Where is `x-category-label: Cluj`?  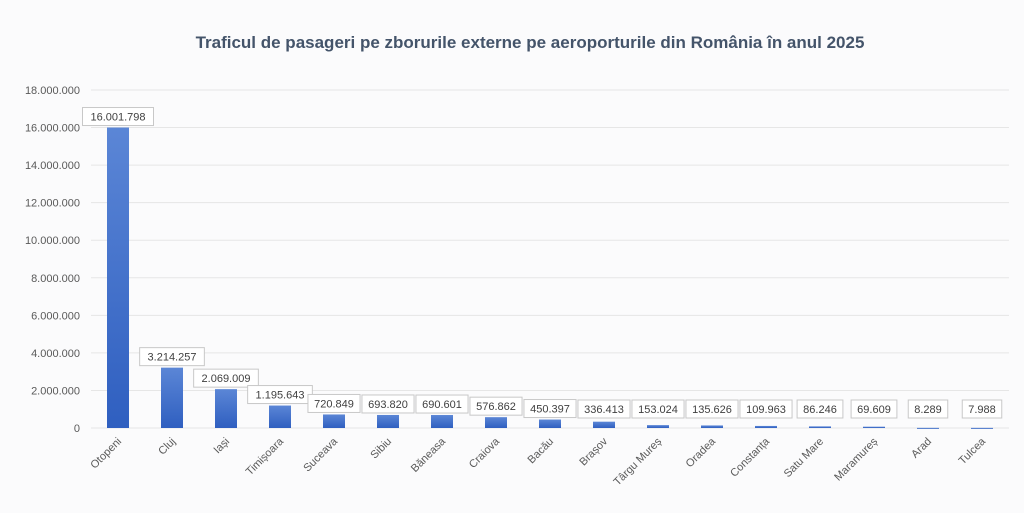
x-category-label: Cluj is located at coordinates (167, 447).